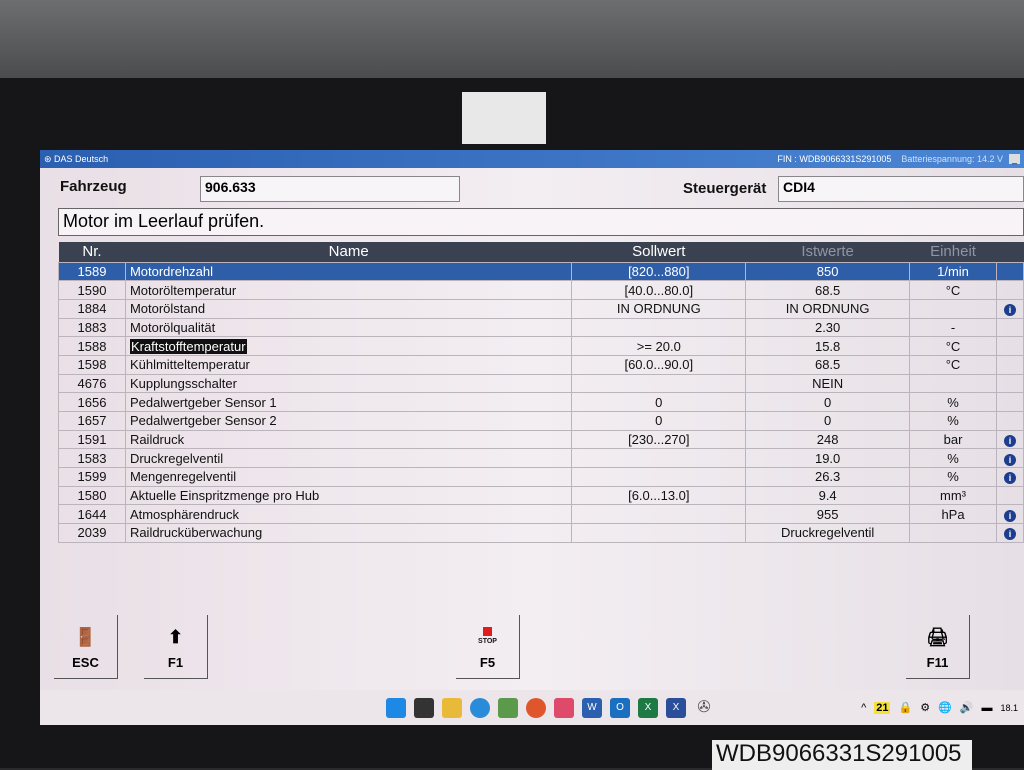 The width and height of the screenshot is (1024, 770). What do you see at coordinates (92, 402) in the screenshot?
I see `nr-text: 1656` at bounding box center [92, 402].